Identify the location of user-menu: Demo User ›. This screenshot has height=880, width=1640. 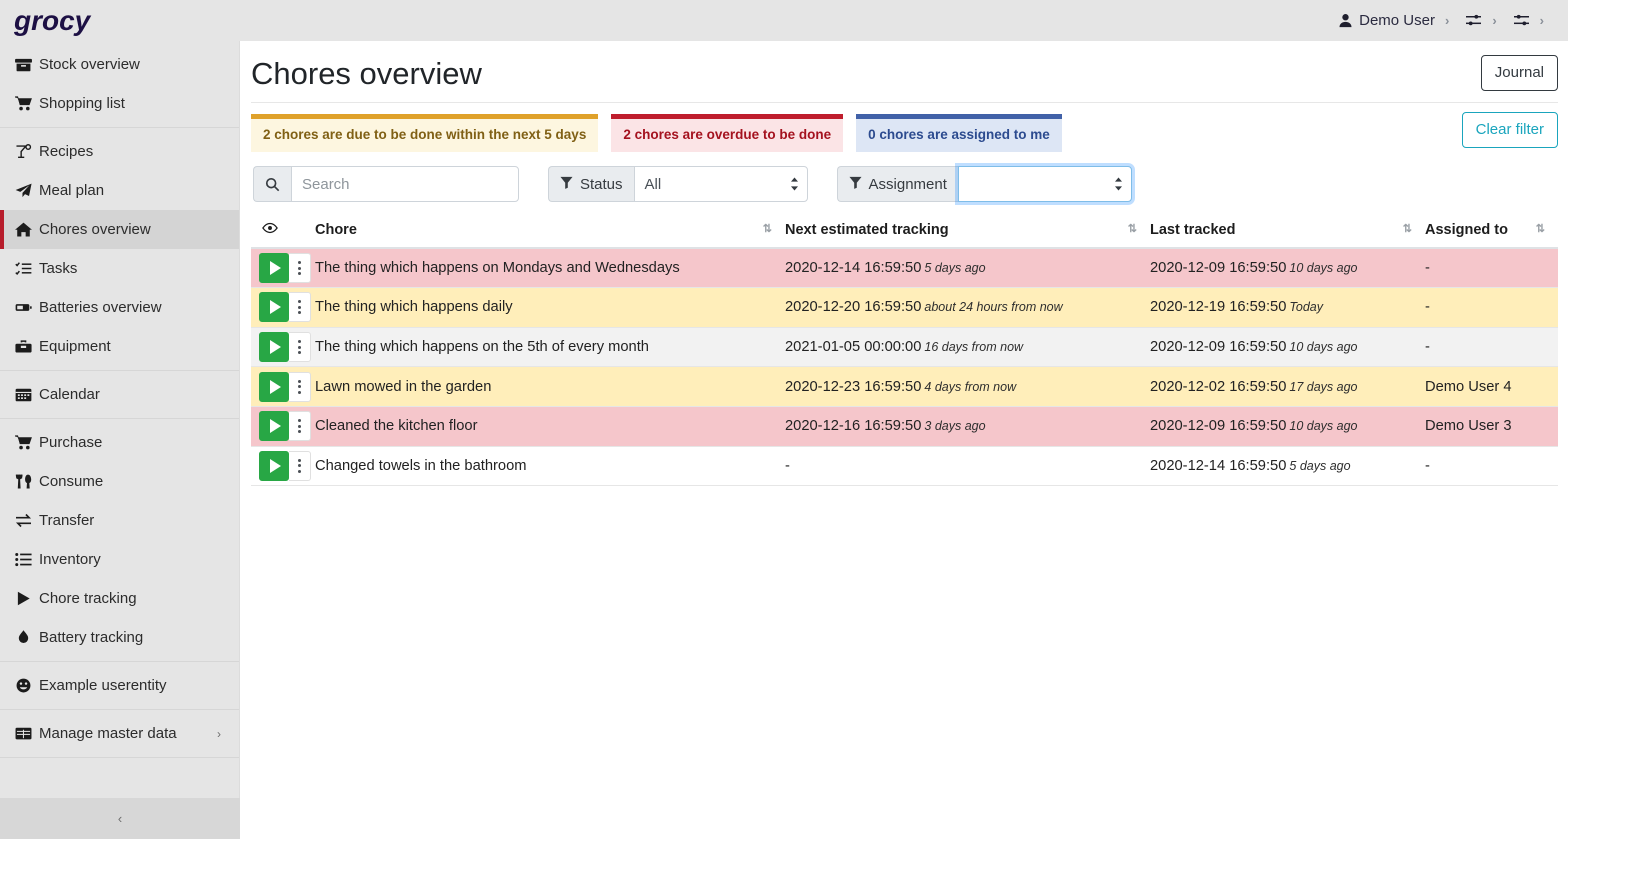
(1393, 20).